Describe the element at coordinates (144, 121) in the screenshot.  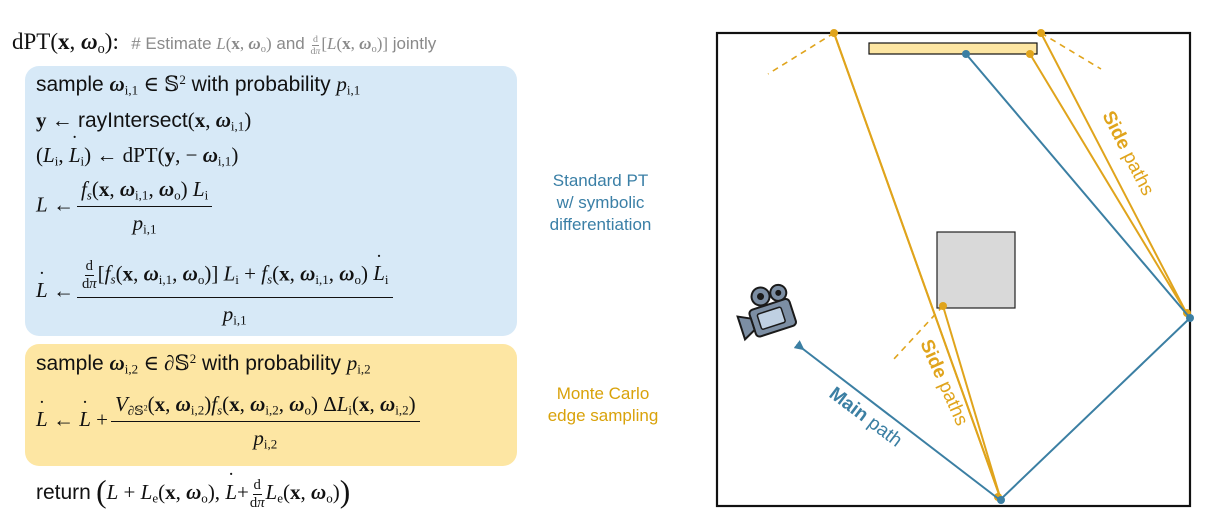
I see `line-ray-intersect: y ← rayIntersect(x, ωi,1)` at that location.